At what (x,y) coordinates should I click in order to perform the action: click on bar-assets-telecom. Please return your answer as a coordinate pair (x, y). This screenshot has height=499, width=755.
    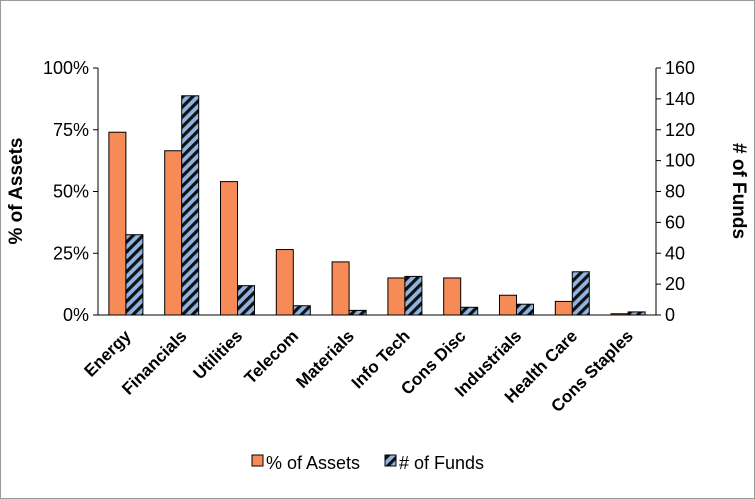
    Looking at the image, I should click on (284, 282).